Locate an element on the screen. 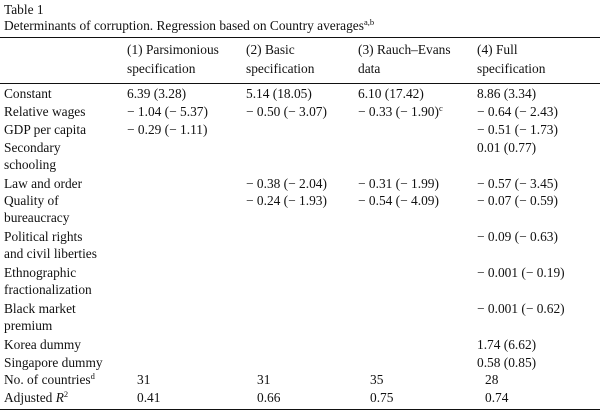 Image resolution: width=600 pixels, height=411 pixels. cell-value: 6.10 (17.42) is located at coordinates (391, 93).